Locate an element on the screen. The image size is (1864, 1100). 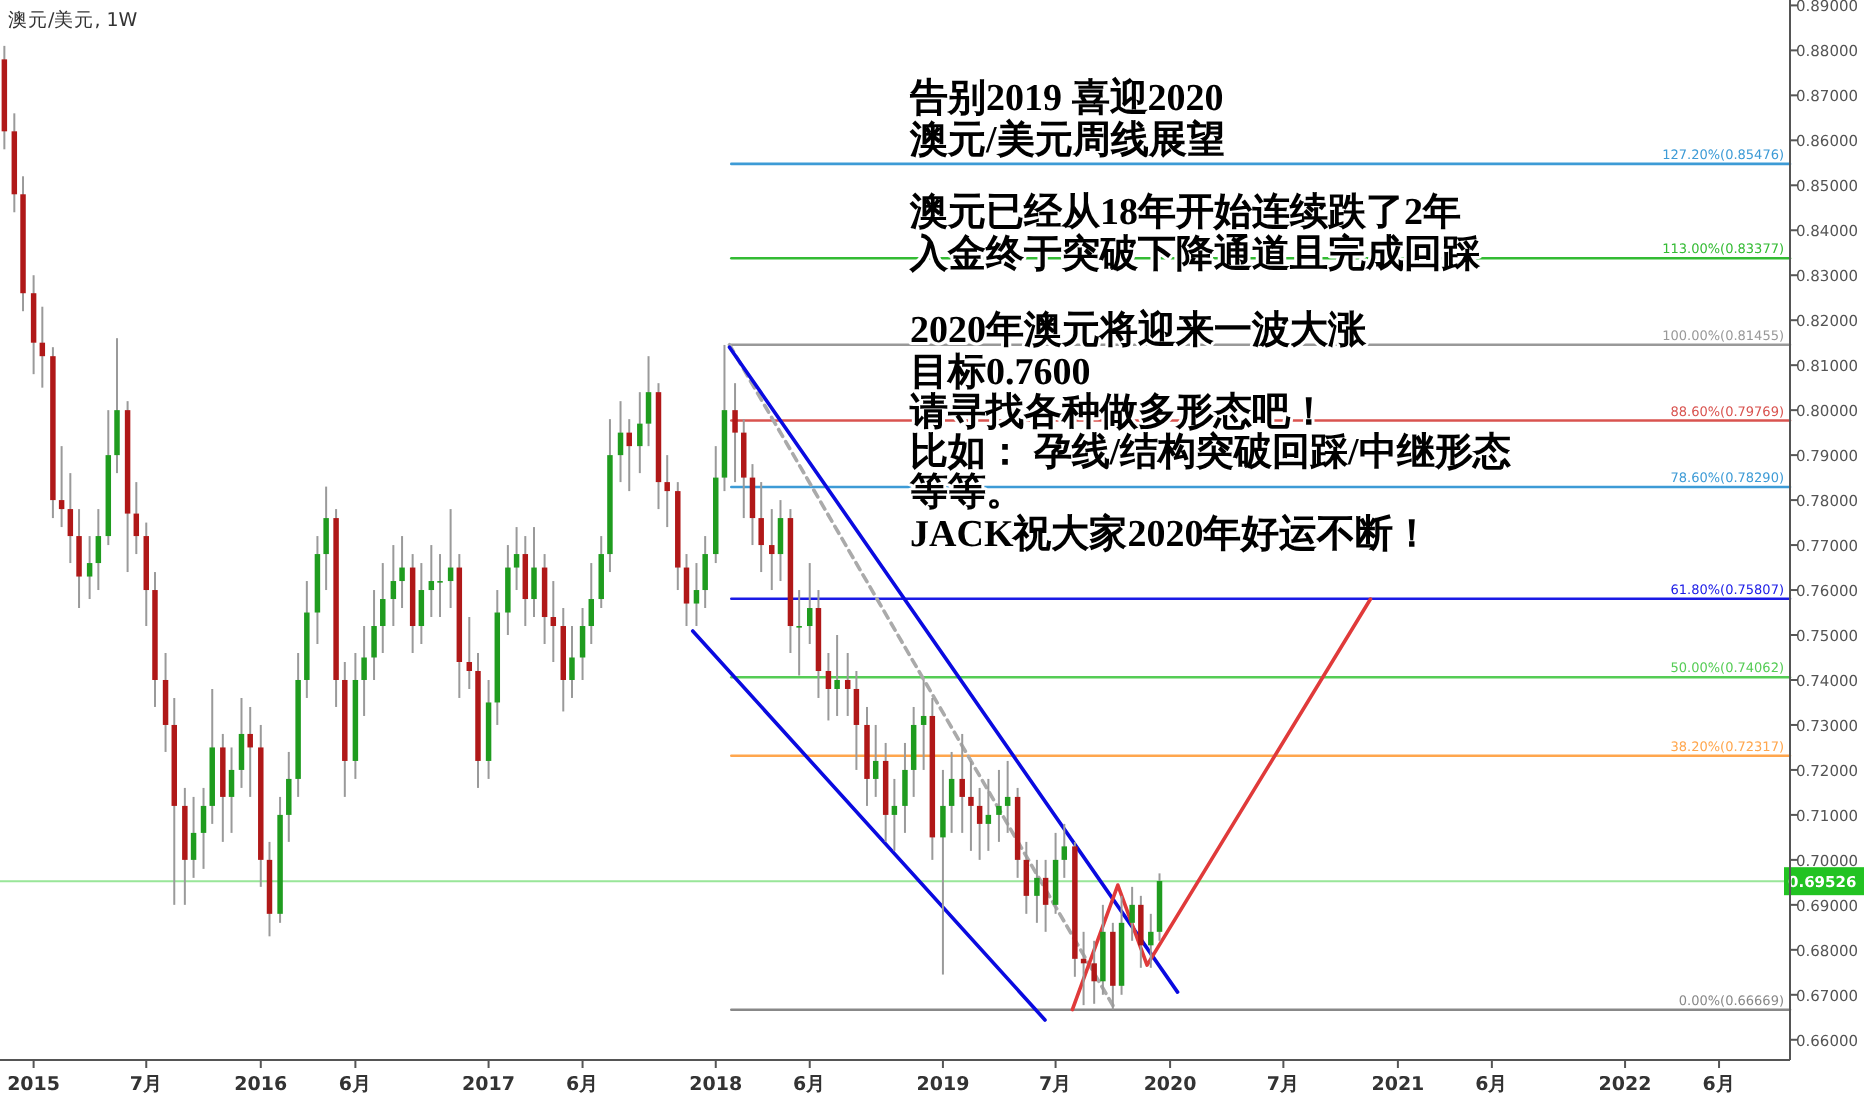
annotation: 2020年澳元将迎来一波大涨 is located at coordinates (1139, 330).